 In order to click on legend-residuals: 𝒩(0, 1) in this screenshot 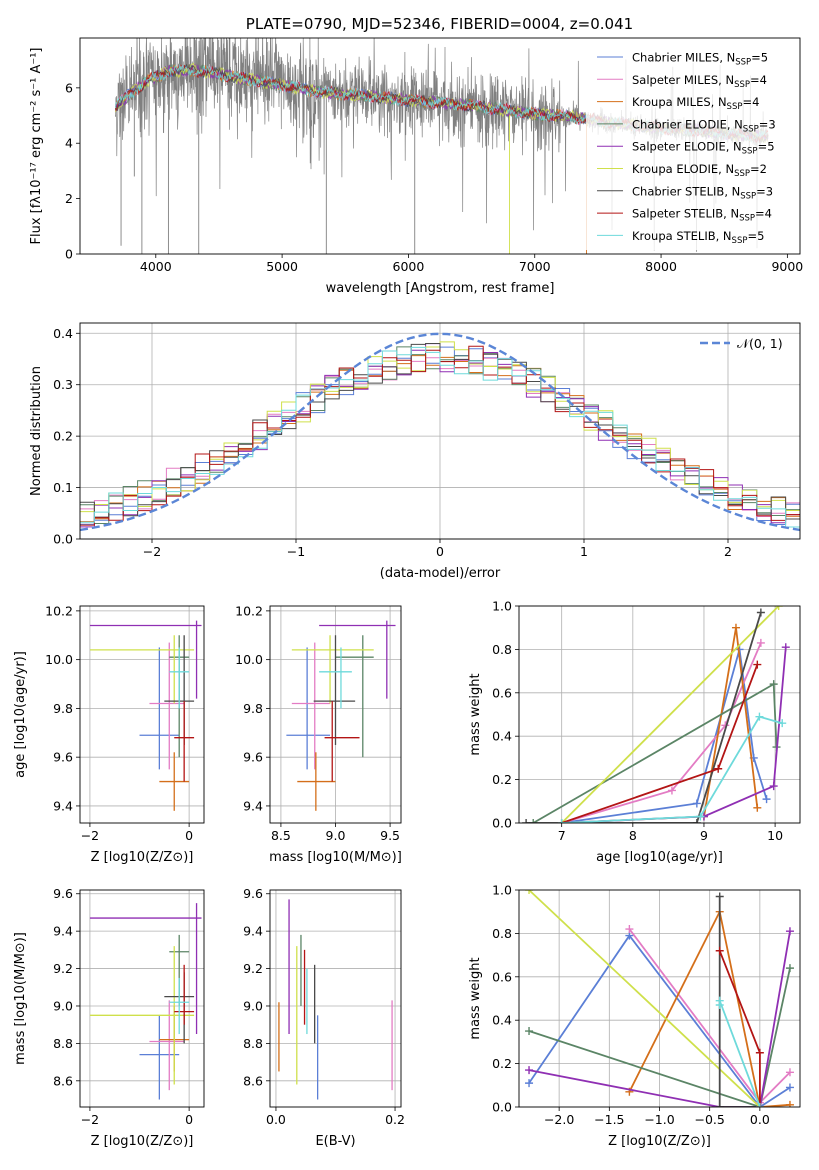, I will do `click(741, 343)`.